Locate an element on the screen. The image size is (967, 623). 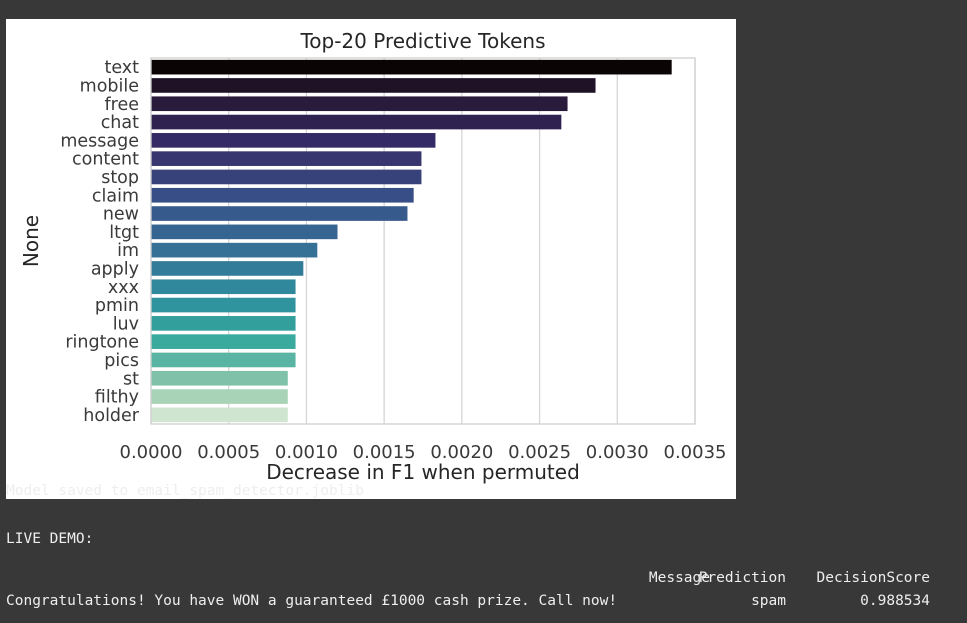
column-header-message: Message is located at coordinates (679, 578).